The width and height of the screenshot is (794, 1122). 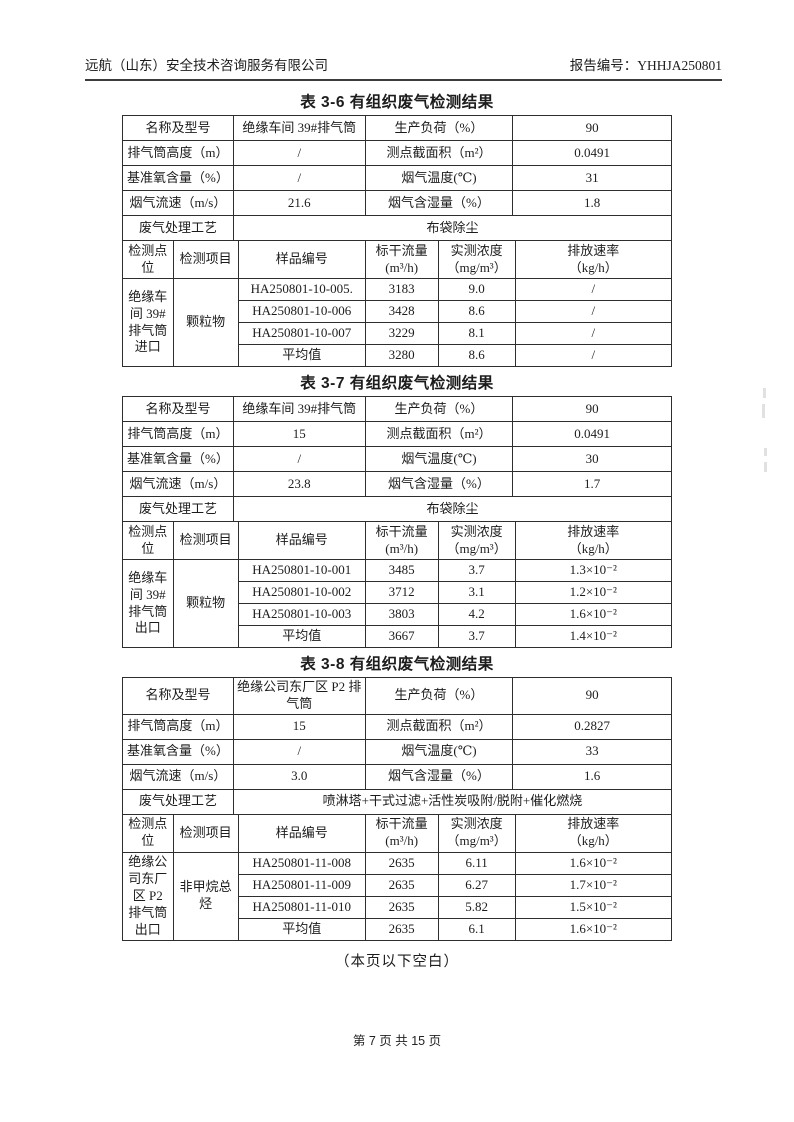 I want to click on info-label: 烟气温度(℃), so click(x=439, y=178).